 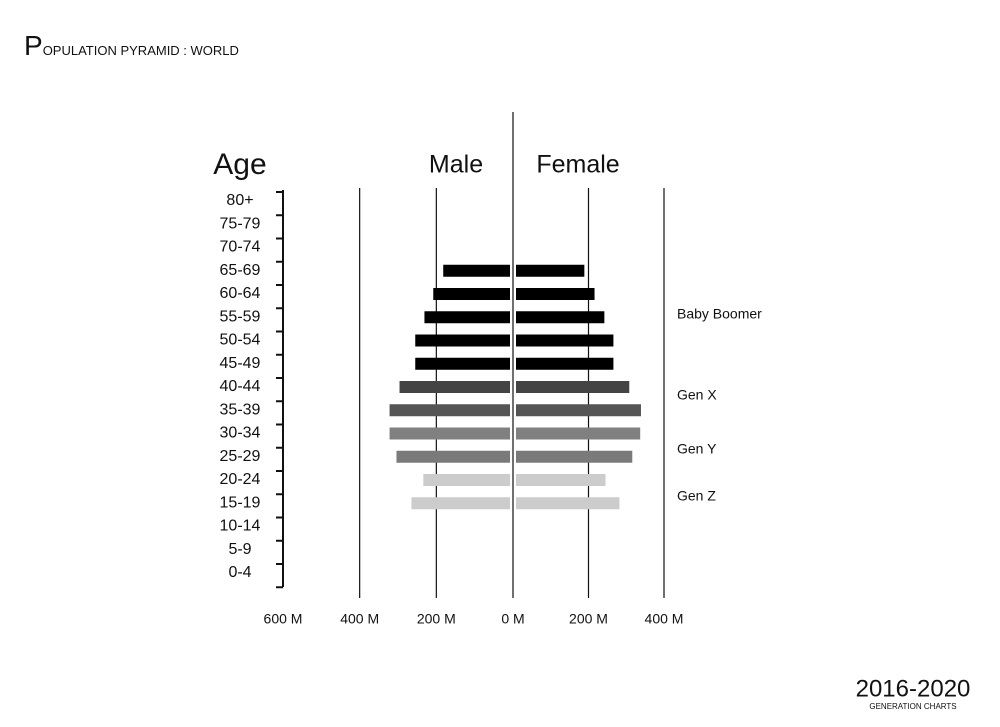 I want to click on y-tick-label: 60-64, so click(x=240, y=293).